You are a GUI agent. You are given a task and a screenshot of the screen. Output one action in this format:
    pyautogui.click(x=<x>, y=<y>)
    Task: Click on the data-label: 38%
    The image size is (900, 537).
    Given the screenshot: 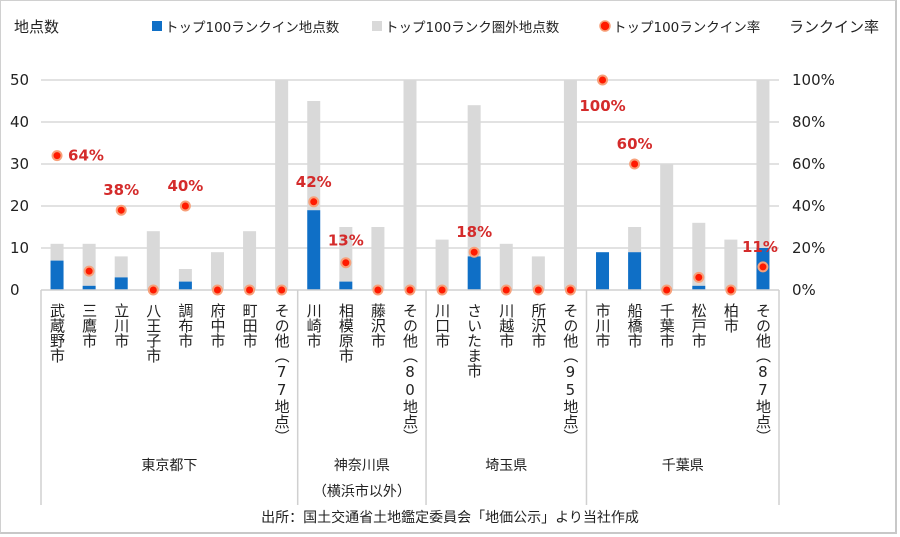 What is the action you would take?
    pyautogui.click(x=121, y=190)
    